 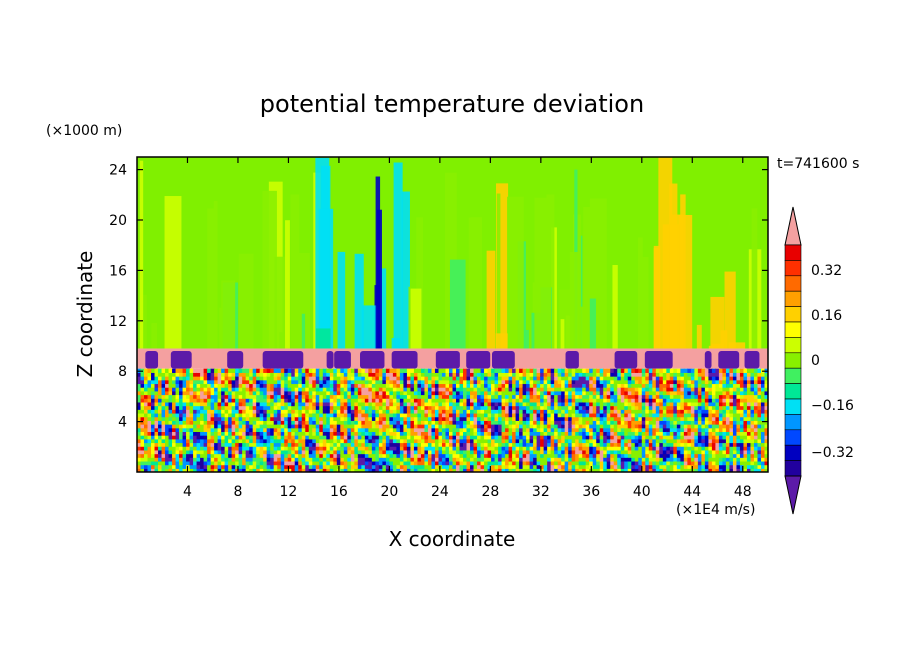 I want to click on field-streak, so click(x=173, y=272).